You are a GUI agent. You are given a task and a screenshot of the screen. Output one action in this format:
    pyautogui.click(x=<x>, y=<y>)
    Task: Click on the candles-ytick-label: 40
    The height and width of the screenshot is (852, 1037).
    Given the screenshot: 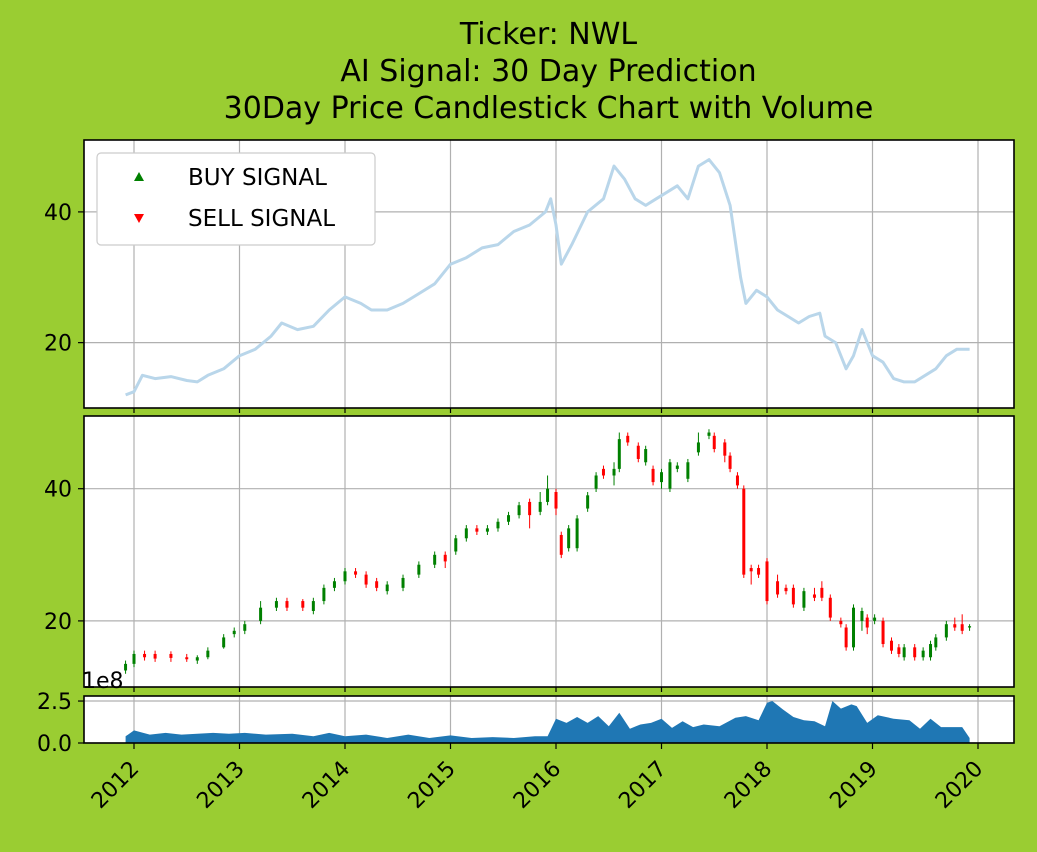 What is the action you would take?
    pyautogui.click(x=58, y=490)
    